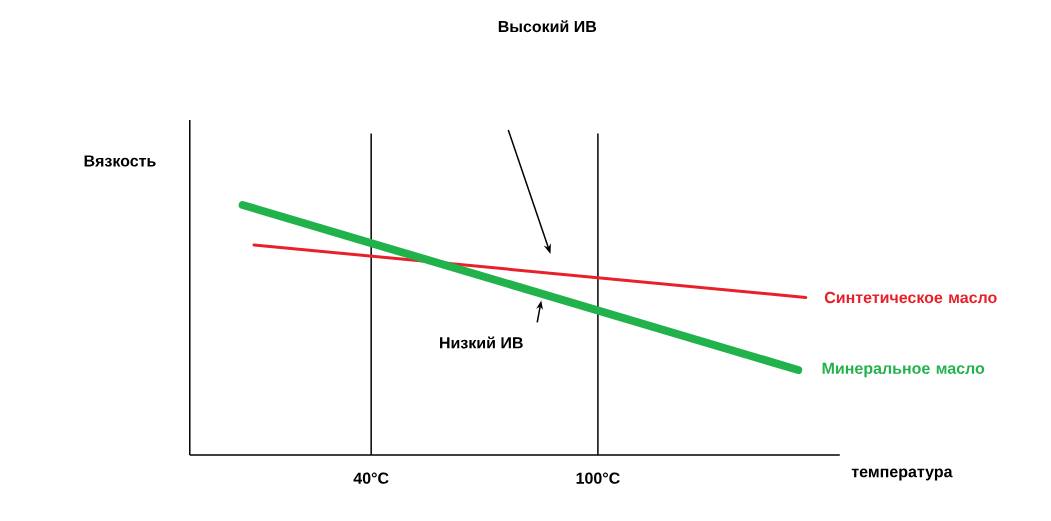  I want to click on x-tick-label: 100°C, so click(598, 478).